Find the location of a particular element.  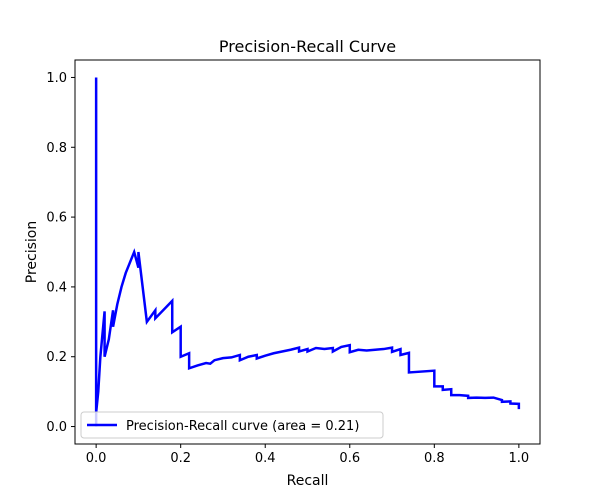

y-tick-label: 0.0 is located at coordinates (56, 427).